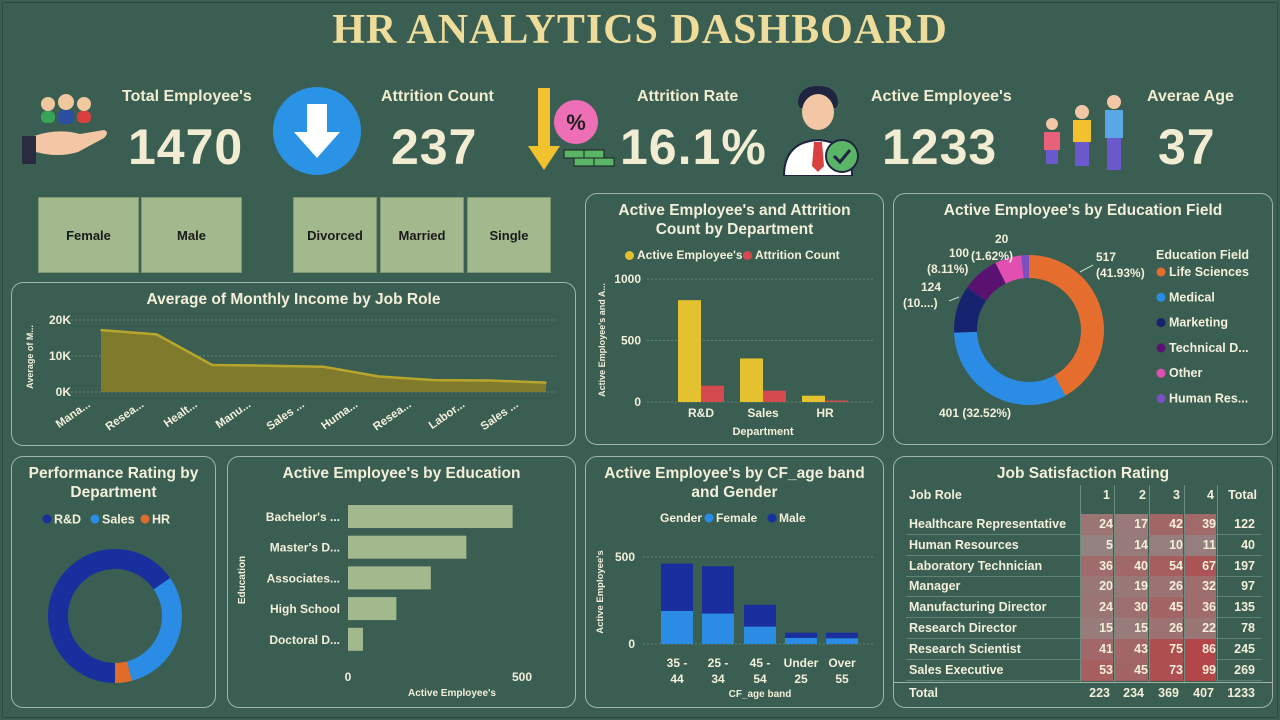 This screenshot has height=720, width=1280. What do you see at coordinates (187, 96) in the screenshot?
I see `kpi-total-label: Total Employee's` at bounding box center [187, 96].